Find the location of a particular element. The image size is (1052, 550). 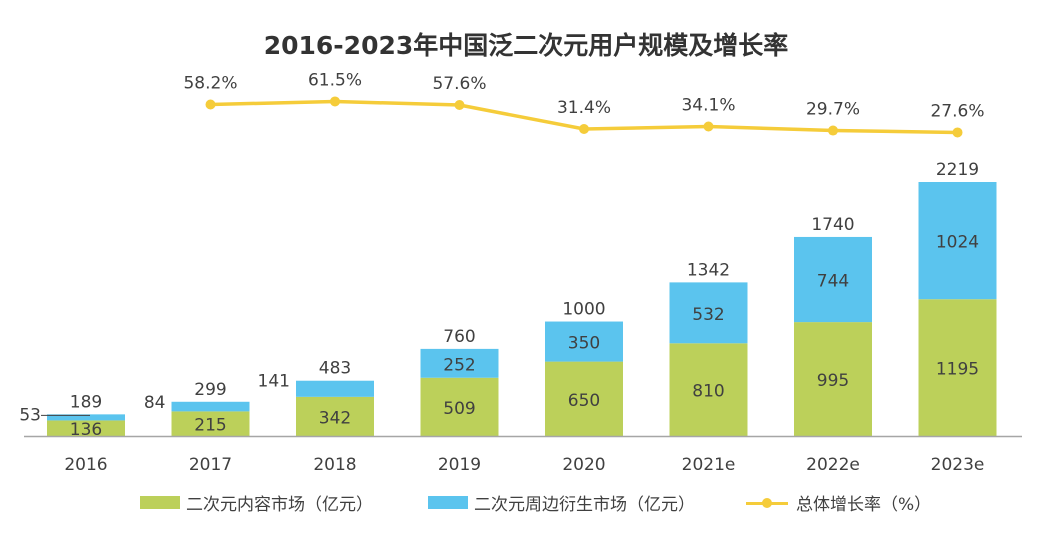

bar-merch-2021e is located at coordinates (708, 313).